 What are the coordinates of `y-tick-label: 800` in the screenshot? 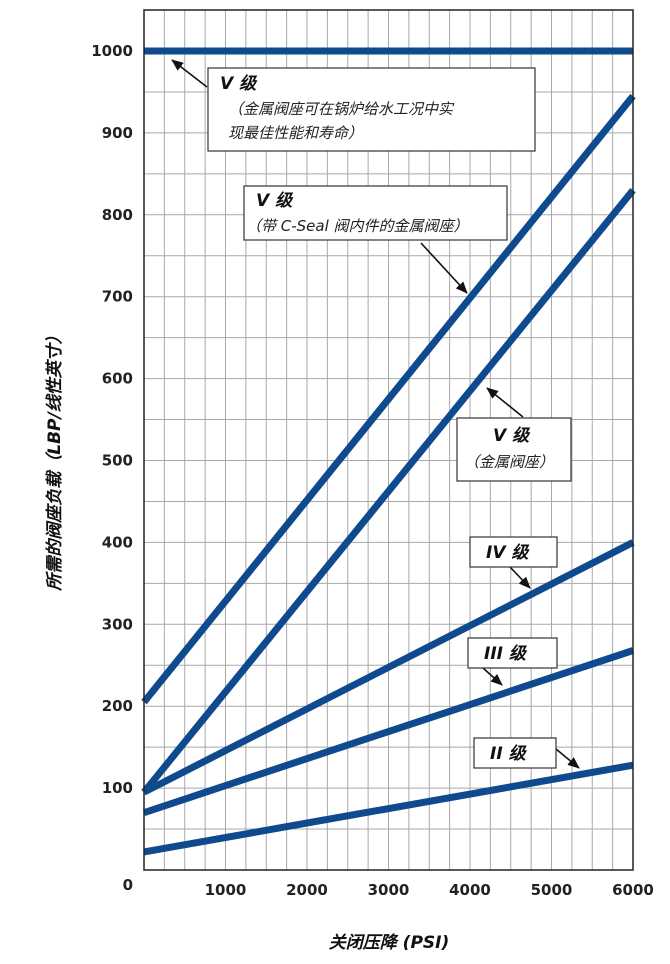 It's located at (117, 215).